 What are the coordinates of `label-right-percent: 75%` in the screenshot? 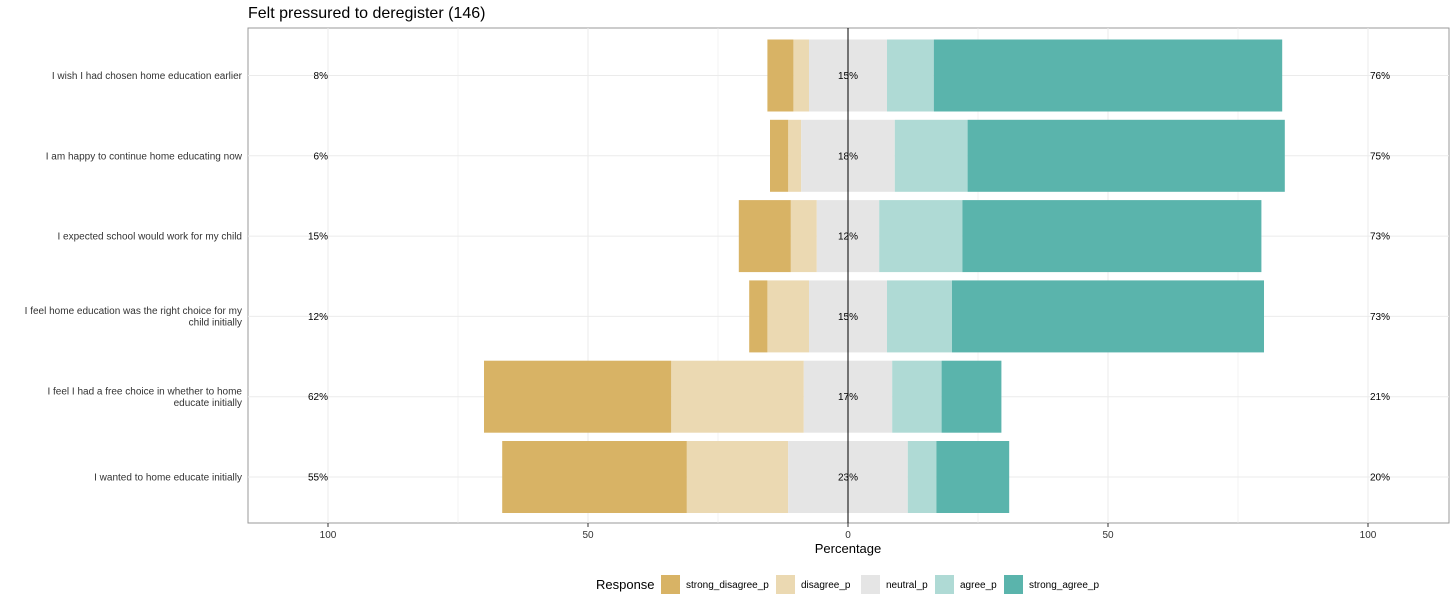 It's located at (1380, 156).